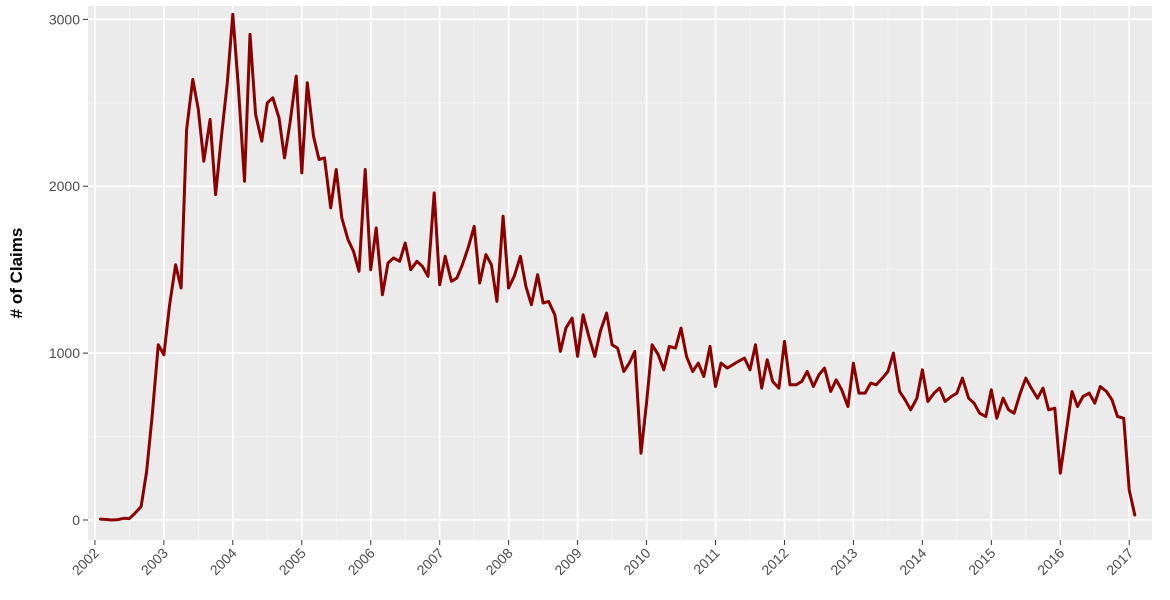 This screenshot has height=600, width=1170. I want to click on y-axis-title: # of Claims, so click(16, 273).